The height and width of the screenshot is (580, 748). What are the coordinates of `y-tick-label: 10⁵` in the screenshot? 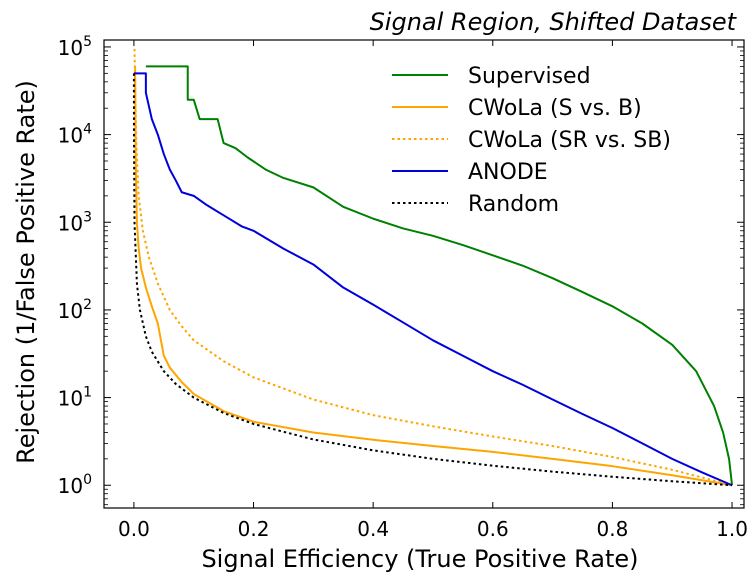 It's located at (75, 47).